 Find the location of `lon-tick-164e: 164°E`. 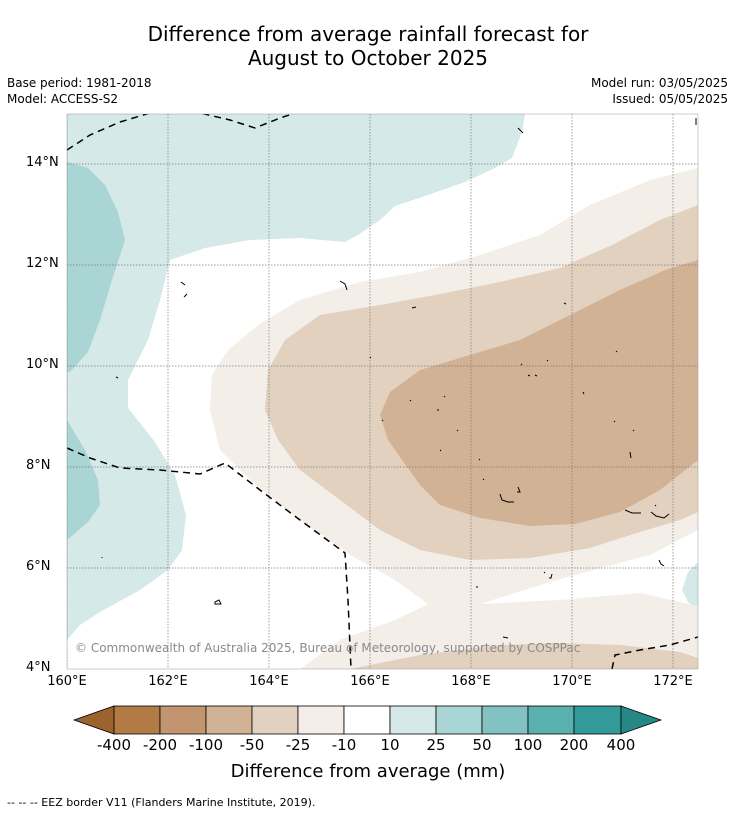

lon-tick-164e: 164°E is located at coordinates (269, 681).